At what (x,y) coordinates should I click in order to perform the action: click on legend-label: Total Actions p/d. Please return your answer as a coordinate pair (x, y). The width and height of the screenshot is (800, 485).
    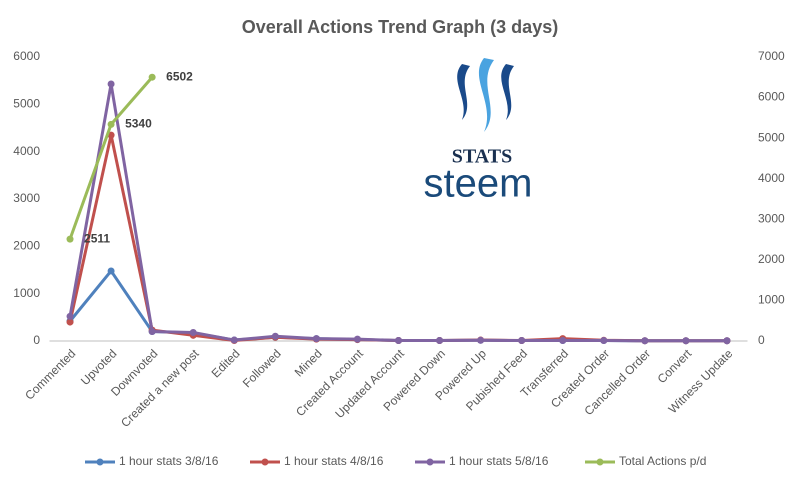
    Looking at the image, I should click on (662, 461).